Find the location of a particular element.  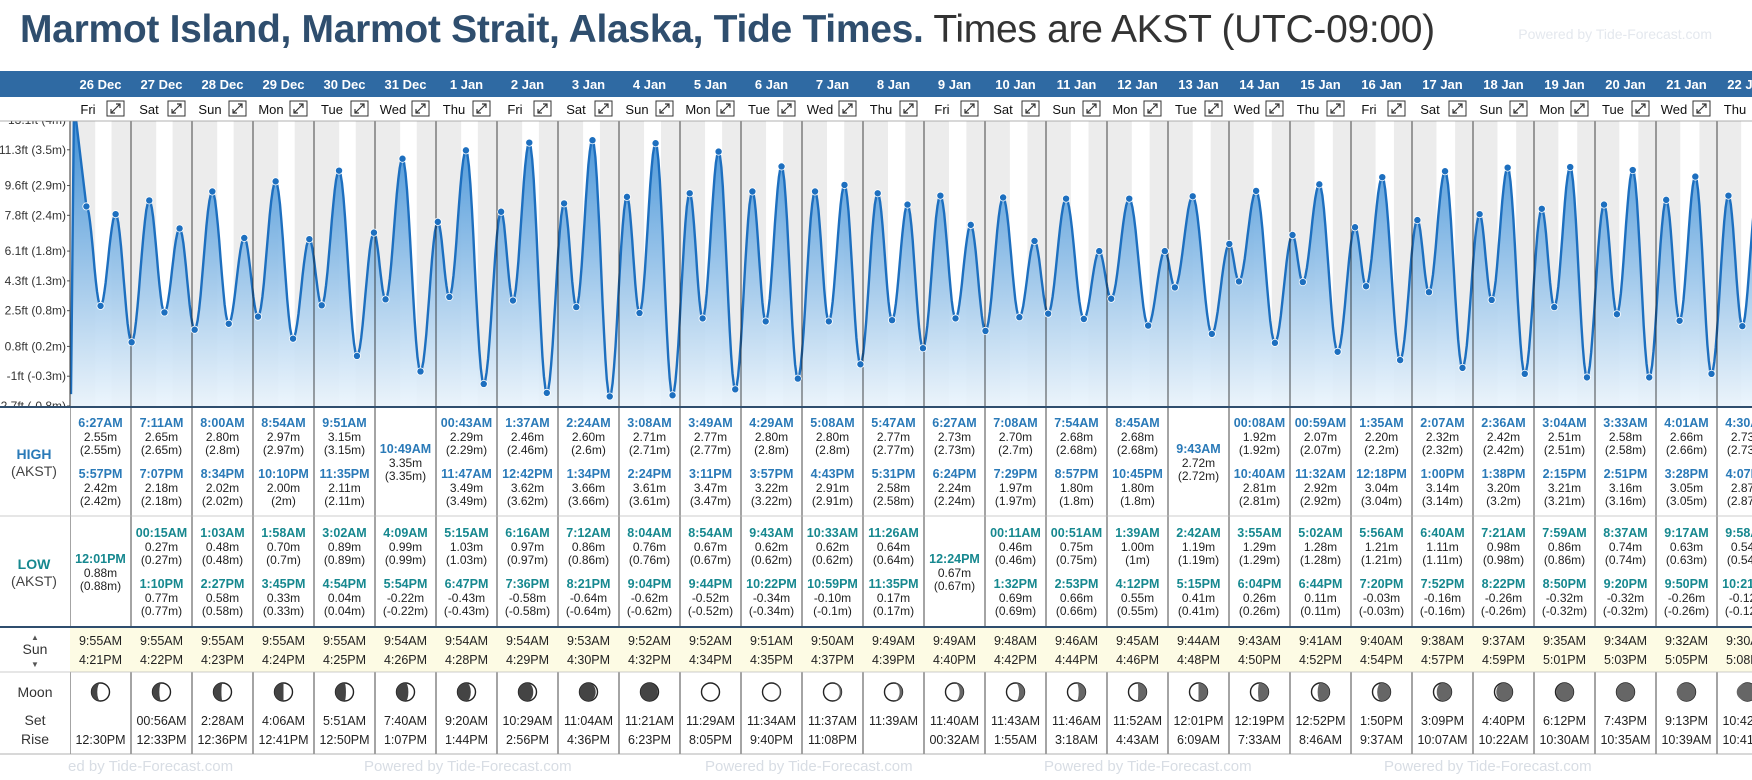

moonrise-time: 6:09AM is located at coordinates (1198, 740).